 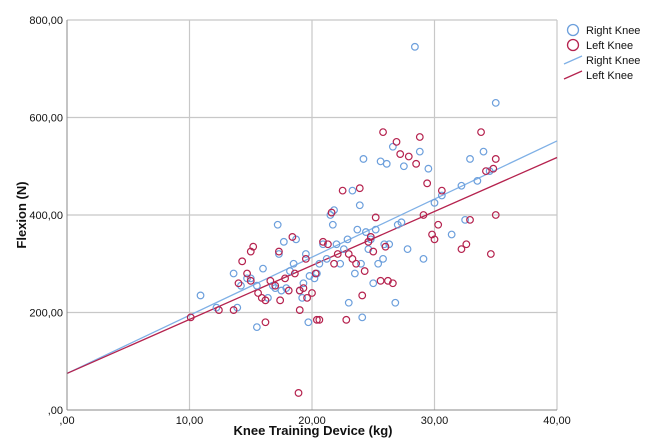 What do you see at coordinates (66, 421) in the screenshot?
I see `x-tick-label: ,00` at bounding box center [66, 421].